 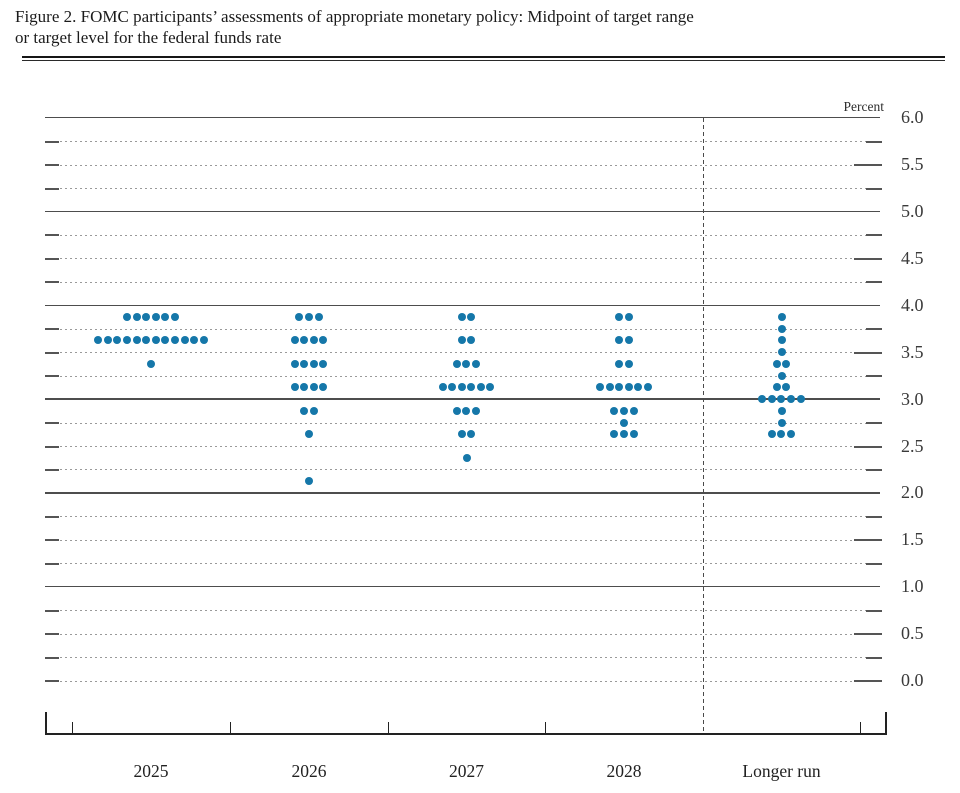 What do you see at coordinates (462, 564) in the screenshot?
I see `gridline-1.25` at bounding box center [462, 564].